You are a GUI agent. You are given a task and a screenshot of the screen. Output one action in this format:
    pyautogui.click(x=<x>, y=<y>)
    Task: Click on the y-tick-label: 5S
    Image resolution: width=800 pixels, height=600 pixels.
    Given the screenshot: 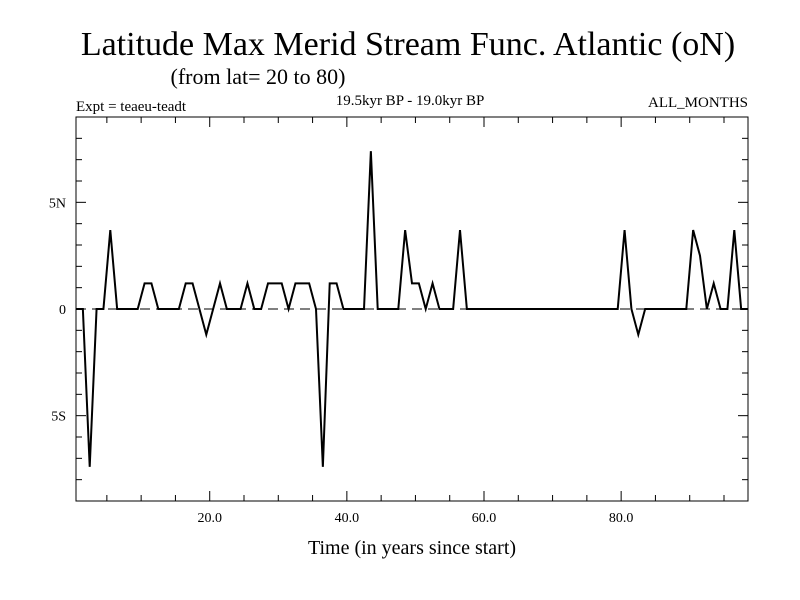 What is the action you would take?
    pyautogui.click(x=58, y=417)
    